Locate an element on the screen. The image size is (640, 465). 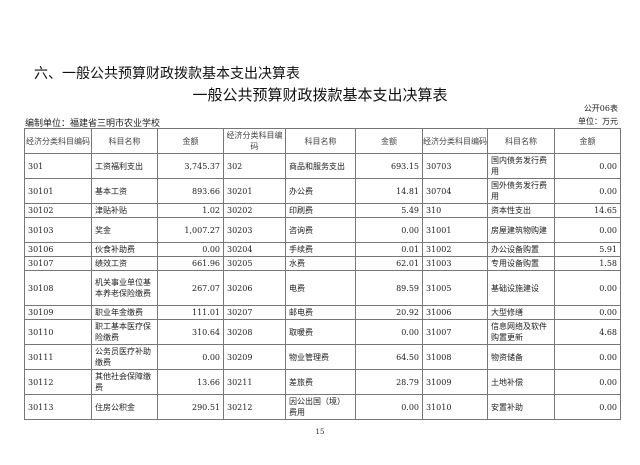
name-cell: 国外债务发行费用 is located at coordinates (521, 191).